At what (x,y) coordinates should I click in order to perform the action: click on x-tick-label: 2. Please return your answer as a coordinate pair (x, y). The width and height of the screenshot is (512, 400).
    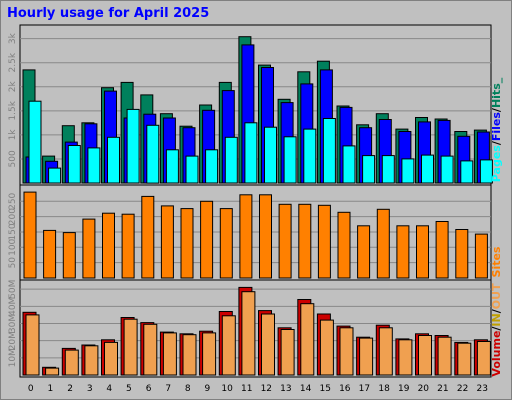
    Looking at the image, I should click on (70, 389).